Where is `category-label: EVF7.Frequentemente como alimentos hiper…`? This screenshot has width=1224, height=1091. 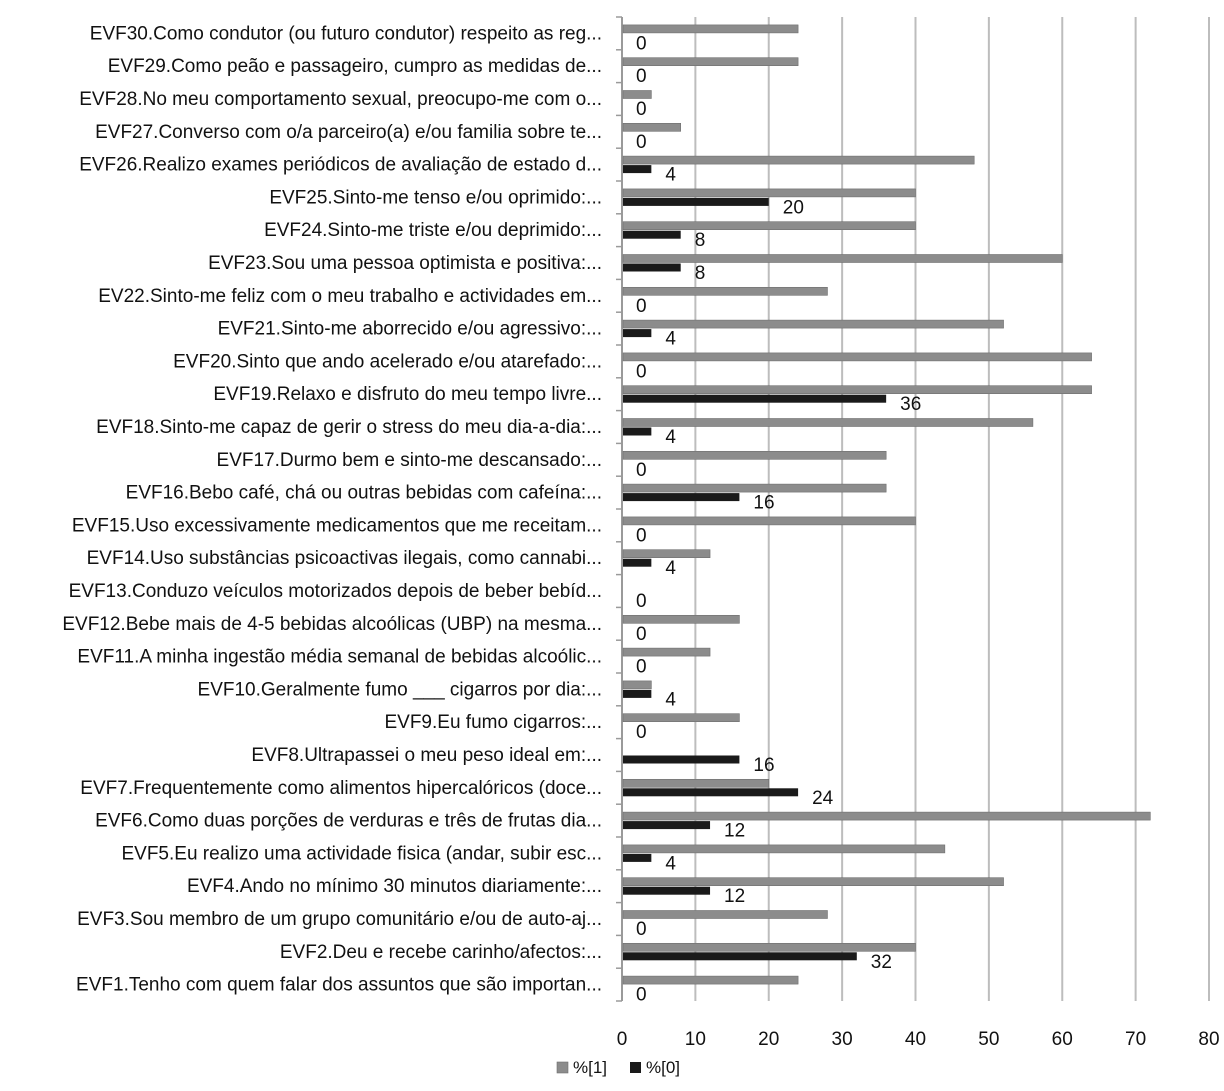
category-label: EVF7.Frequentemente como alimentos hiper… is located at coordinates (341, 788).